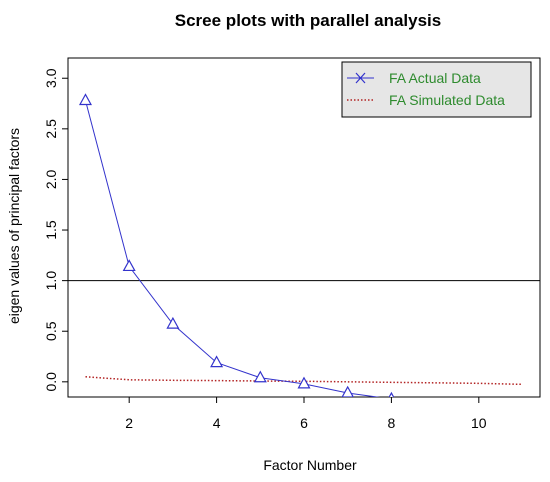 The image size is (550, 482). What do you see at coordinates (51, 331) in the screenshot?
I see `y-tick-label: 0.5` at bounding box center [51, 331].